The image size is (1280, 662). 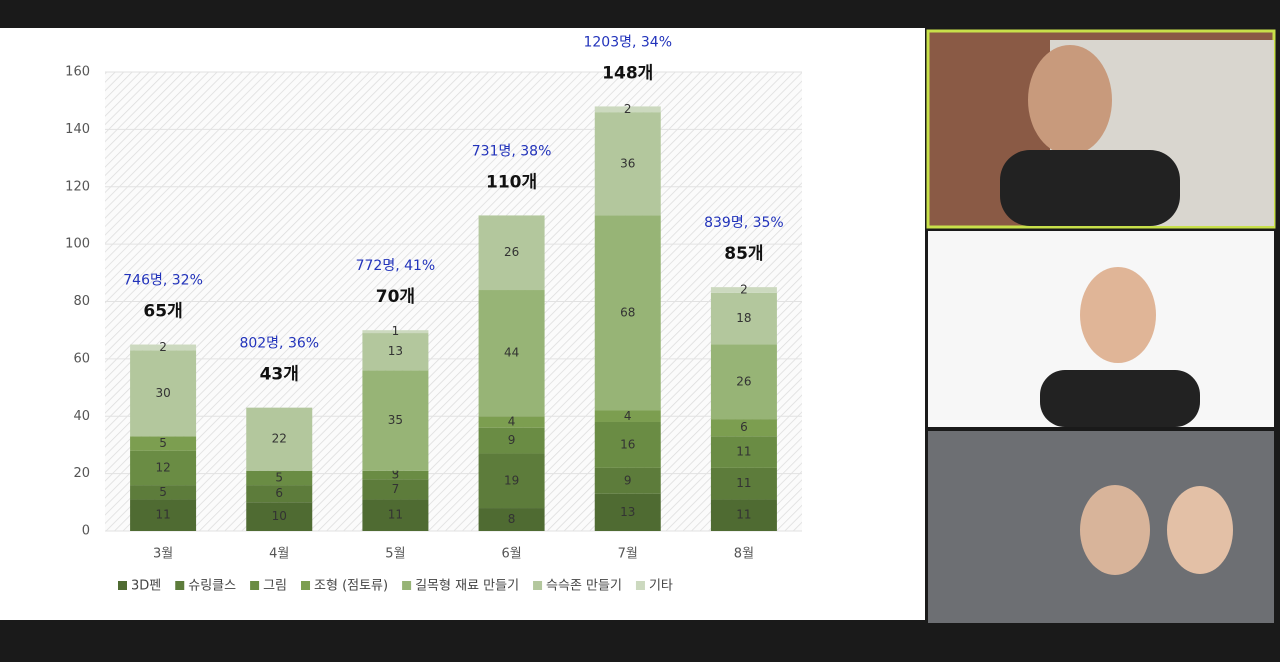 What do you see at coordinates (744, 223) in the screenshot?
I see `annotation: 839명, 35%` at bounding box center [744, 223].